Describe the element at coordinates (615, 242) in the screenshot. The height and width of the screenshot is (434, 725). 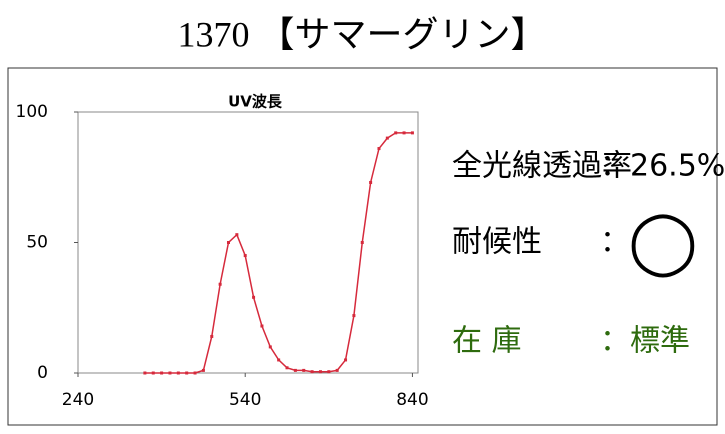
I see `spec-value: ：` at that location.